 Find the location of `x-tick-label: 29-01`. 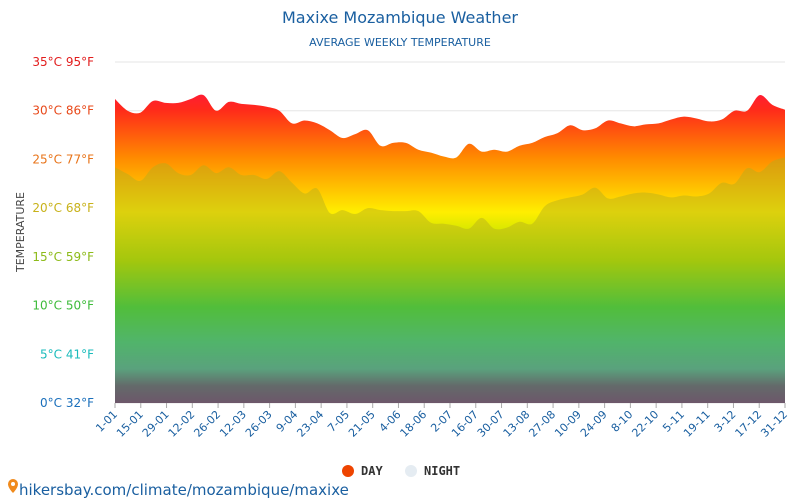

x-tick-label: 29-01 is located at coordinates (156, 424).